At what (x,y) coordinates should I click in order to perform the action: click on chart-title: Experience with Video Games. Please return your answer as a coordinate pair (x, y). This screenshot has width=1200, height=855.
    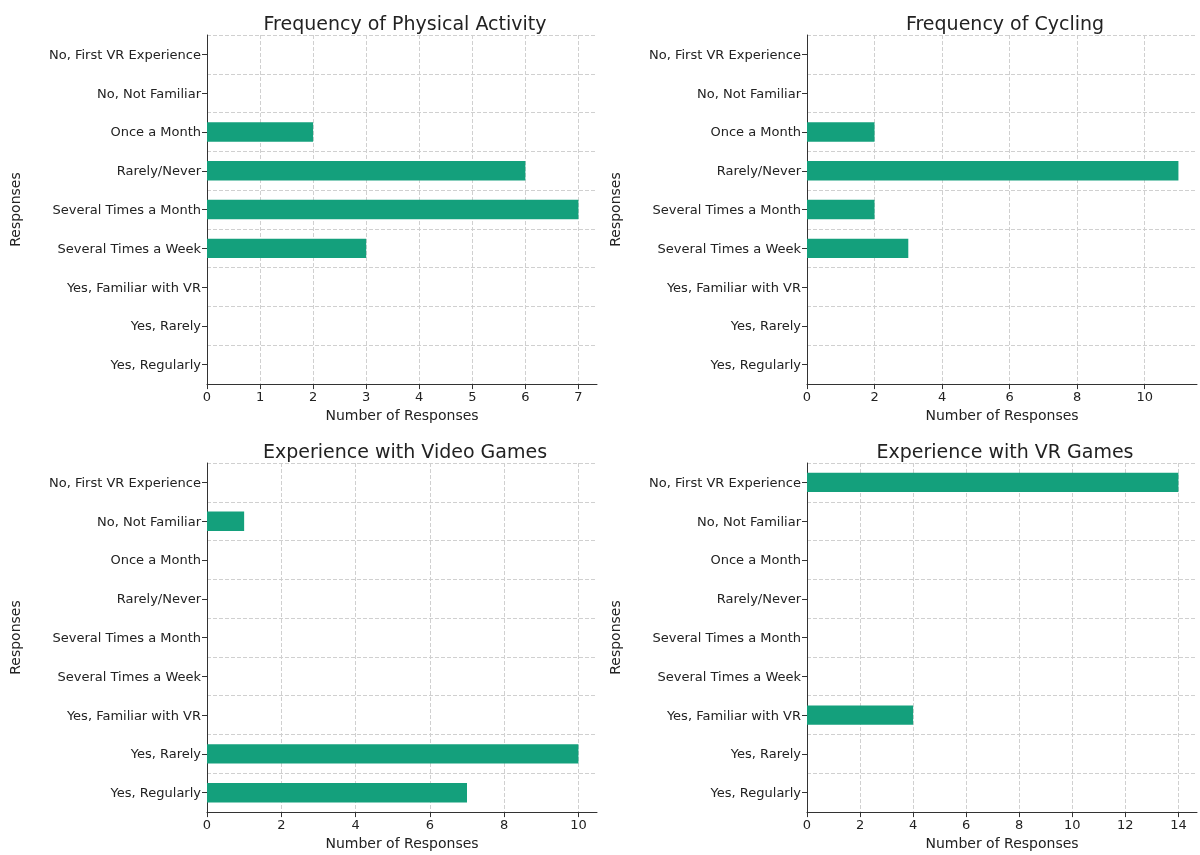
    Looking at the image, I should click on (405, 450).